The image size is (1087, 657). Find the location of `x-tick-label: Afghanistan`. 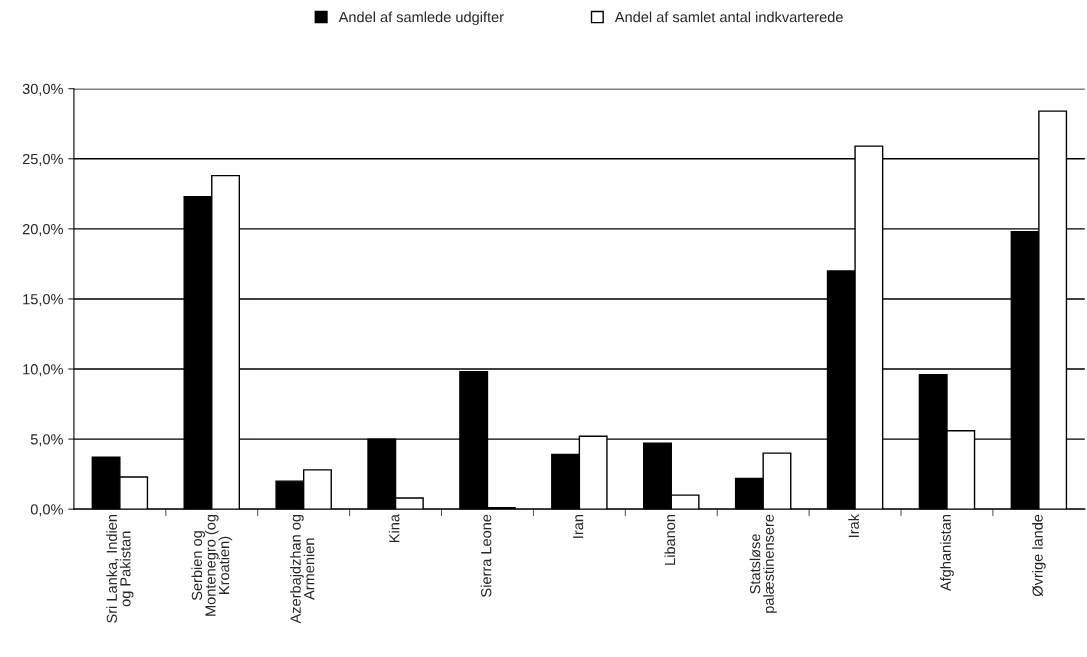

x-tick-label: Afghanistan is located at coordinates (947, 553).